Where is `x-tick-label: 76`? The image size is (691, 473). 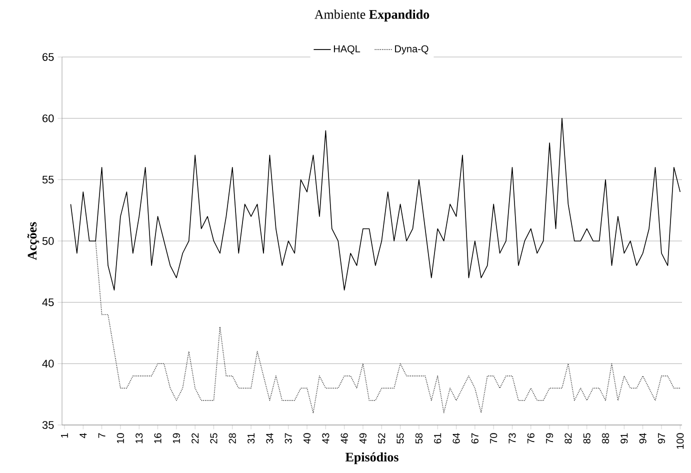
x-tick-label: 76 is located at coordinates (530, 438).